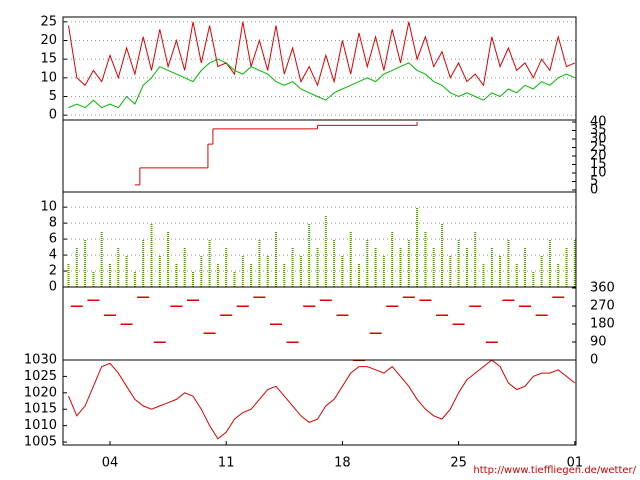 The height and width of the screenshot is (480, 640). What do you see at coordinates (598, 130) in the screenshot?
I see `y-tick-label: 35` at bounding box center [598, 130].